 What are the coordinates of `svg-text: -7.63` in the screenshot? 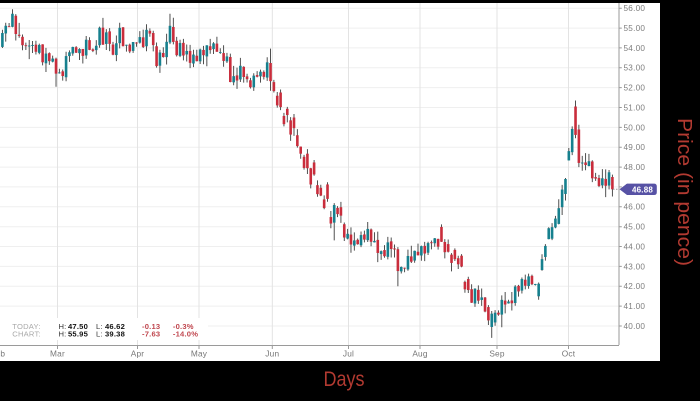 It's located at (151, 334).